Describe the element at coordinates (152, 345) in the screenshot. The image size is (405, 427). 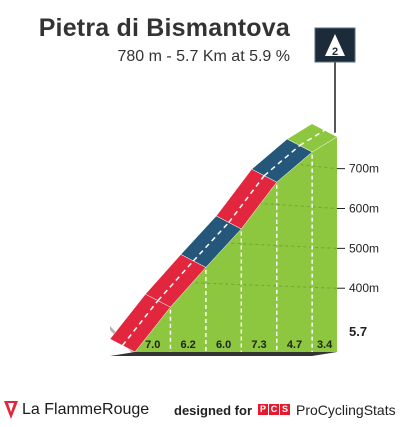
I see `gradient-label: 7.0` at that location.